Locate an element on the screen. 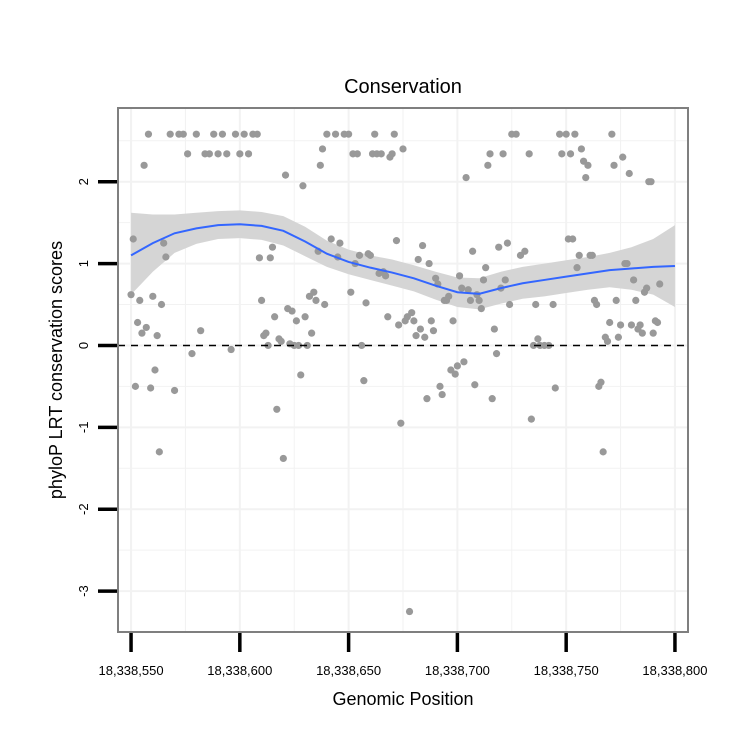 This screenshot has width=750, height=750. smooth-line is located at coordinates (402, 259).